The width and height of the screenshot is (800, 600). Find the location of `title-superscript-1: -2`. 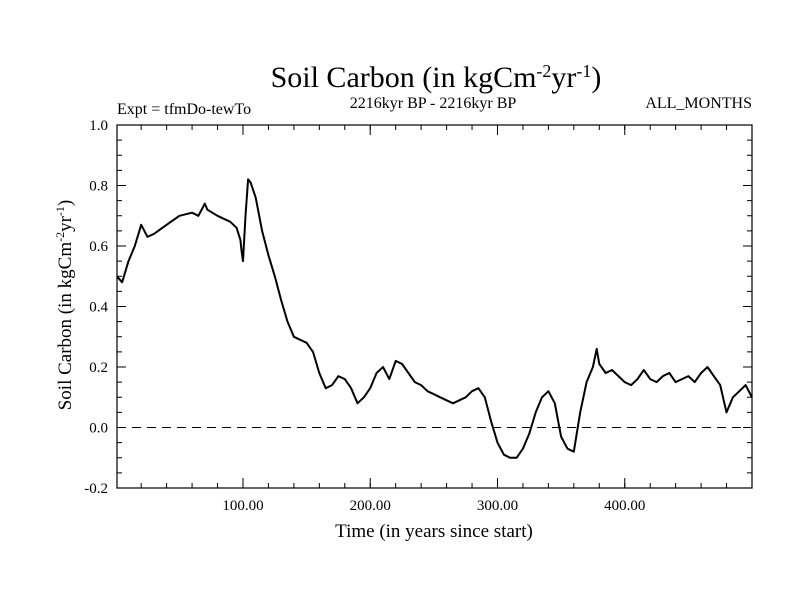

title-superscript-1: -2 is located at coordinates (543, 71).